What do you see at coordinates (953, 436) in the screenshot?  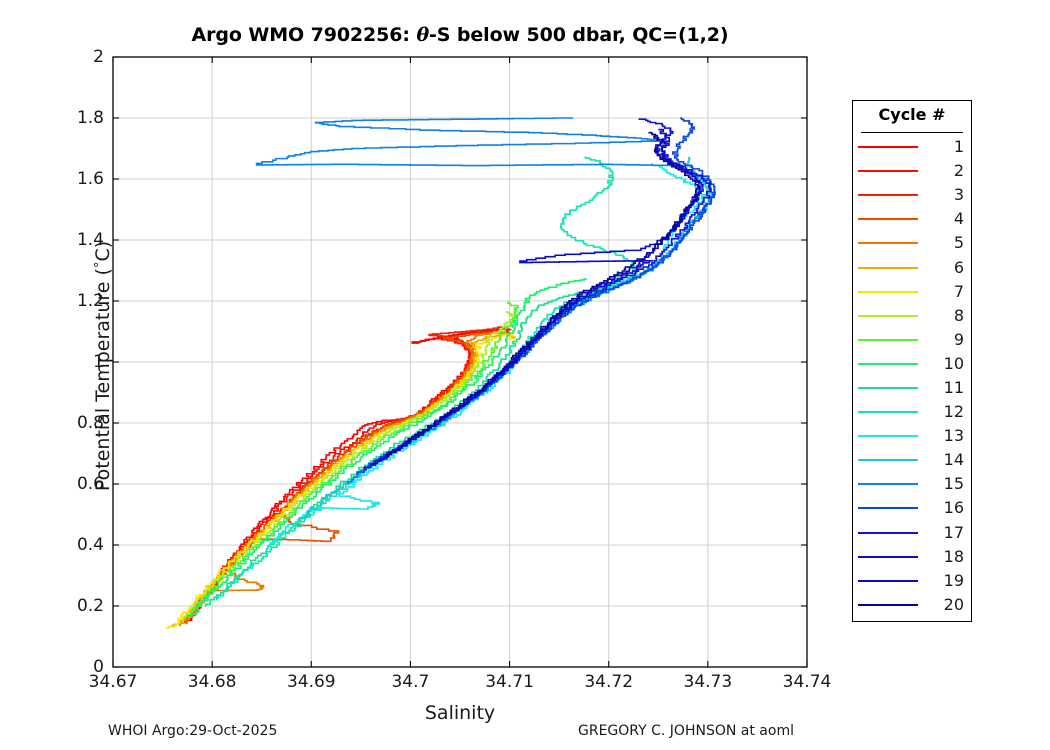 I see `legend-item-label: 13` at bounding box center [953, 436].